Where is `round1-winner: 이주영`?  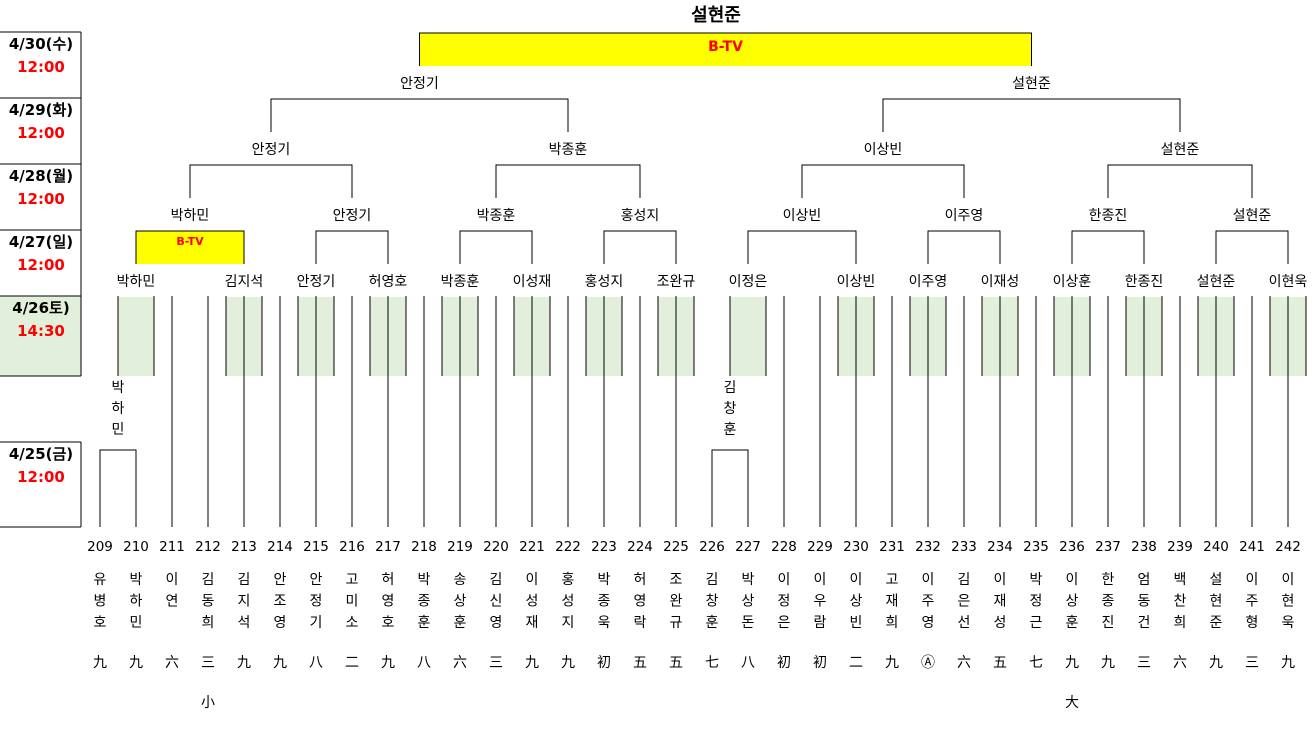 round1-winner: 이주영 is located at coordinates (928, 282).